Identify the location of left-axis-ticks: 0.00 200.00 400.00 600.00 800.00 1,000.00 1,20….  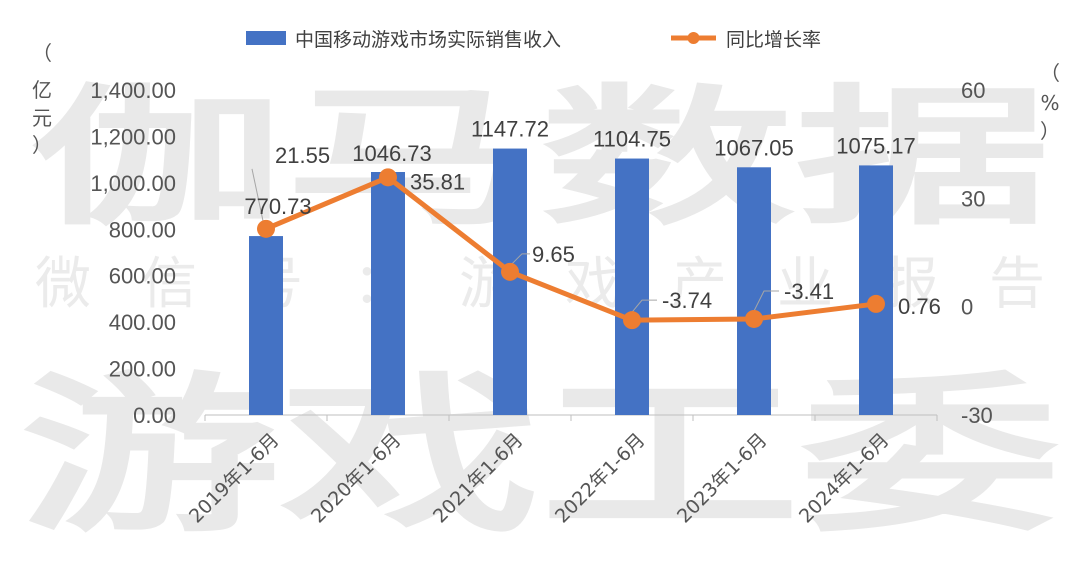
(133, 253).